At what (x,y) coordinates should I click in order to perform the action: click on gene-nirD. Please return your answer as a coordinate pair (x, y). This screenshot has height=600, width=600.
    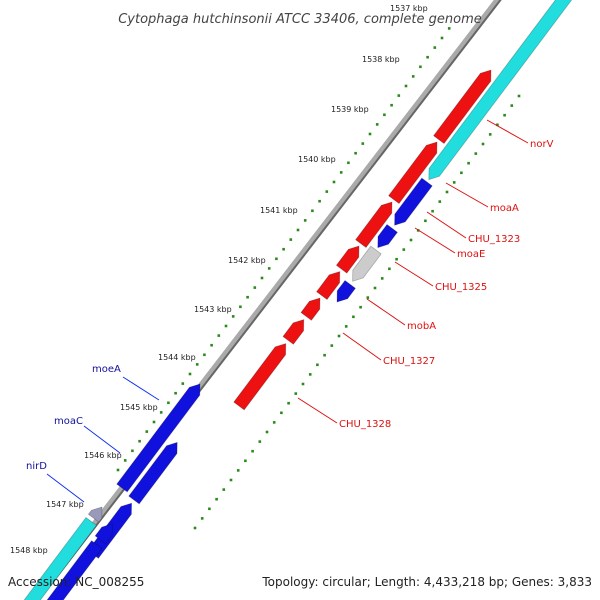
    Looking at the image, I should click on (103, 534).